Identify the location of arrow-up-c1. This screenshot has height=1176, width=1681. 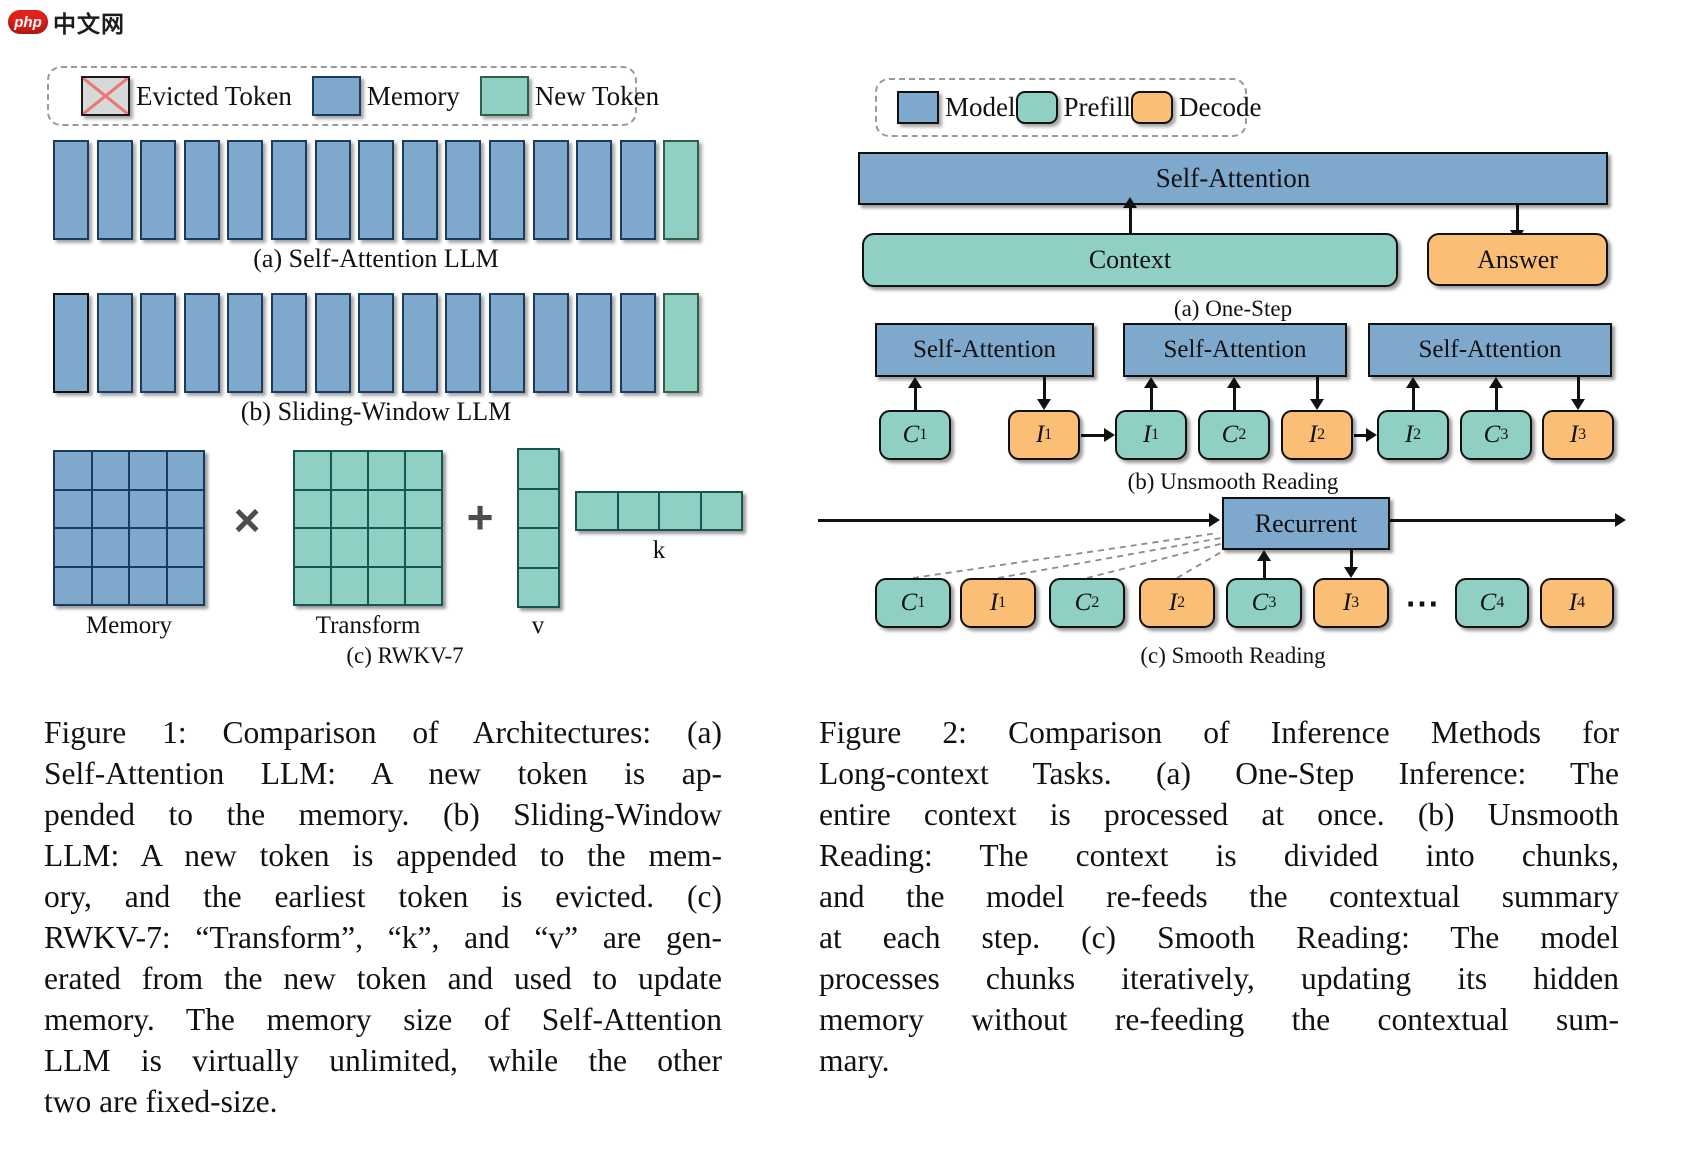
(915, 393).